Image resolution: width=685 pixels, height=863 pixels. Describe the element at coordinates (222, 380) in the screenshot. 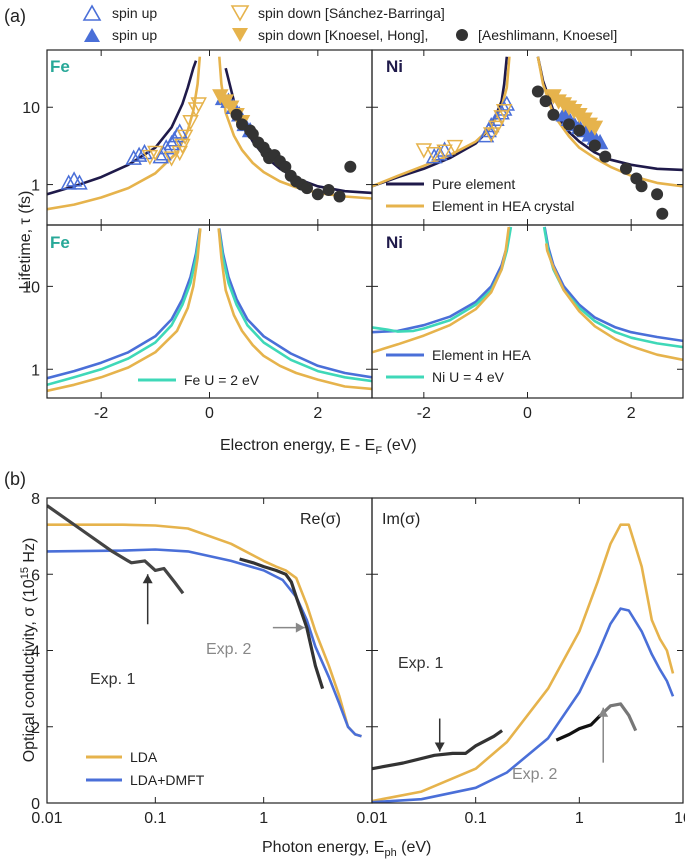

I see `legend-fe-u-label: Fe U = 2 eV` at that location.